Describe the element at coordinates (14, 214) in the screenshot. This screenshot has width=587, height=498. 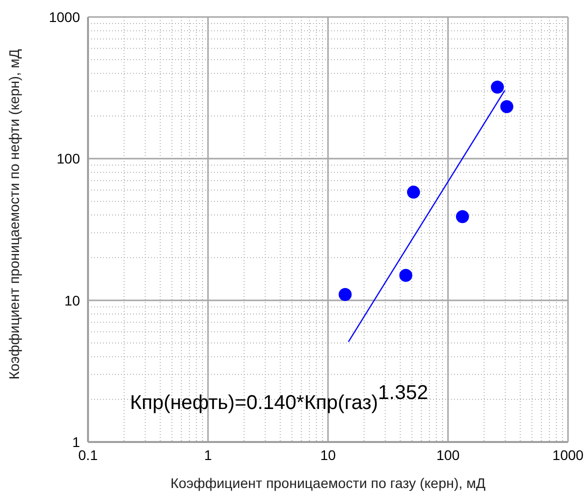
I see `y-axis-title: Коэффициент проницаемости по нефти (керн), мД` at that location.